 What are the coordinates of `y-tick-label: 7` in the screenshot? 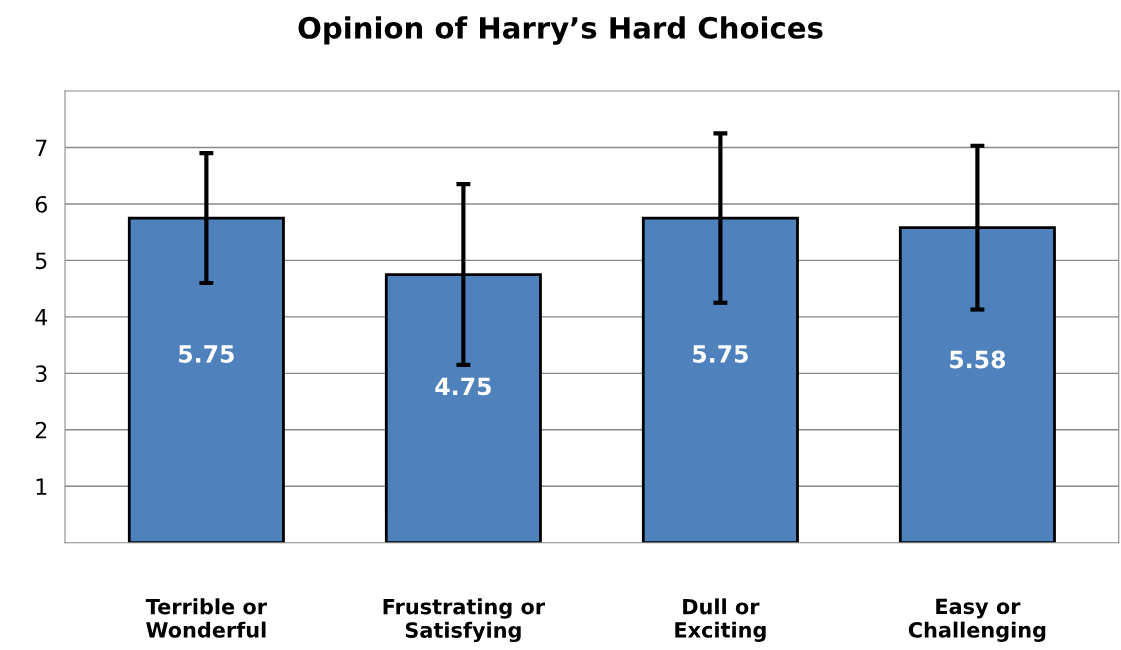 It's located at (41, 147).